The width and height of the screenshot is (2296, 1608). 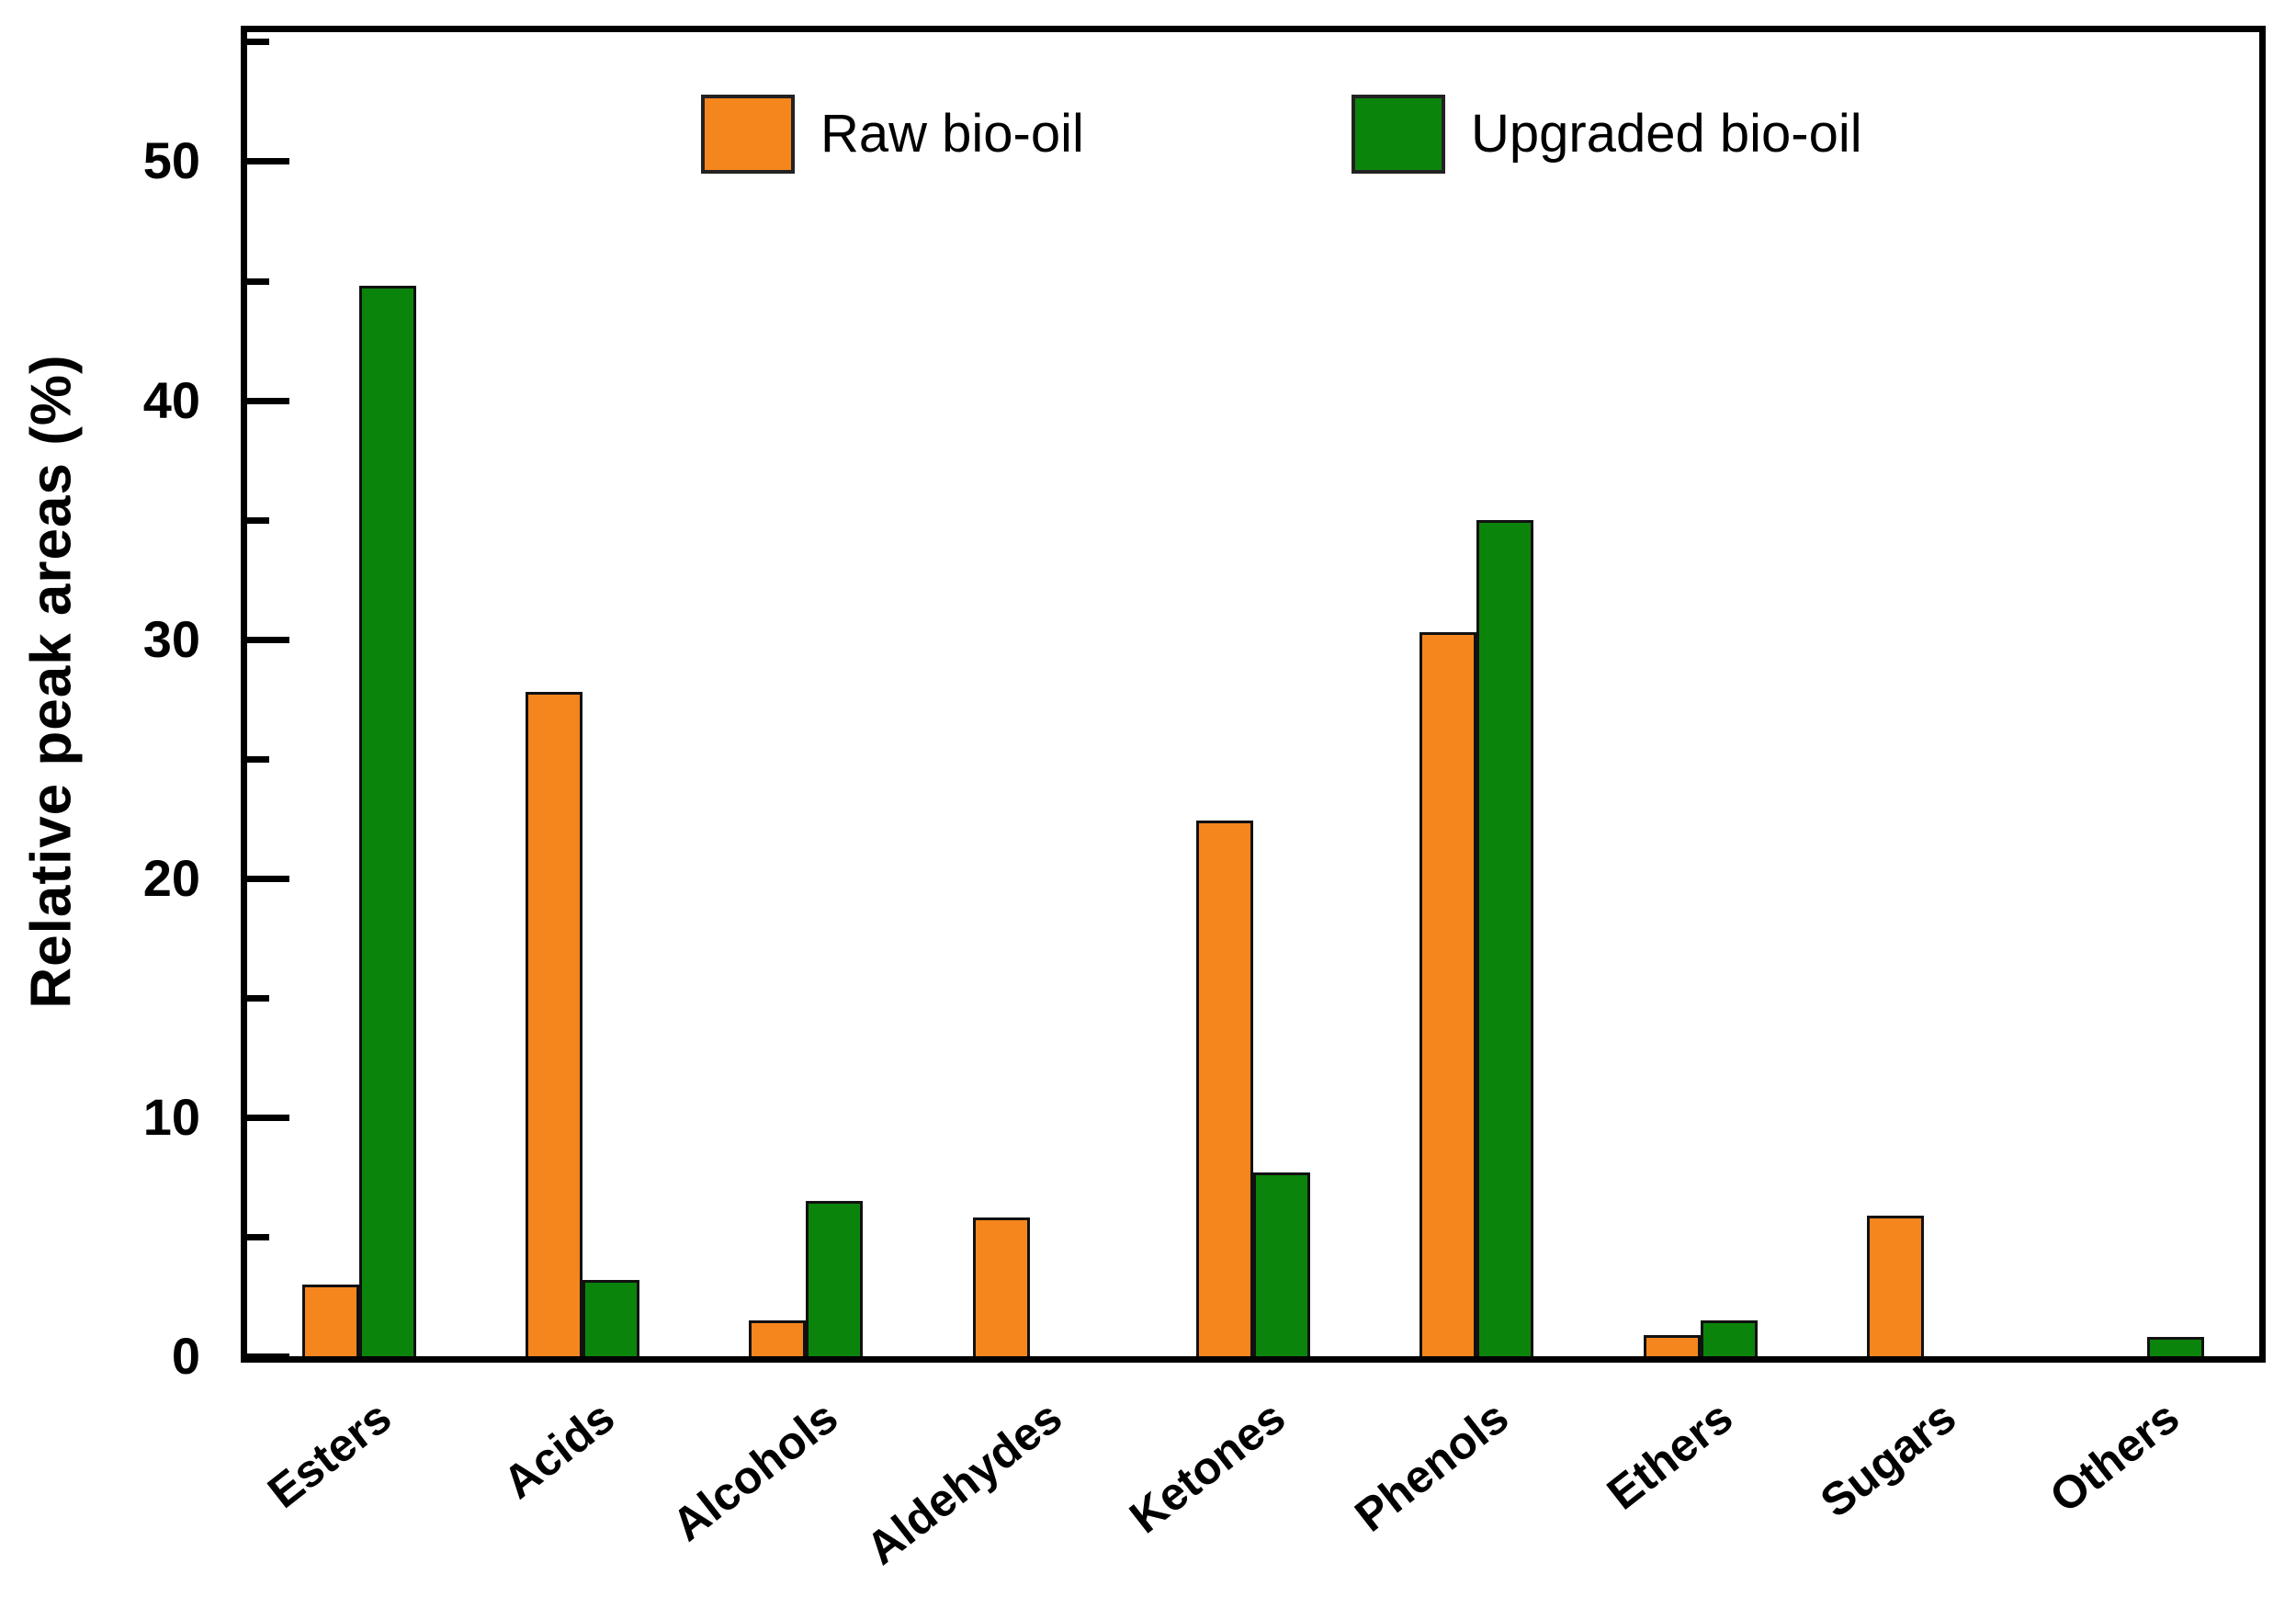 I want to click on x-category-label-ketones: Ketones, so click(x=1207, y=1467).